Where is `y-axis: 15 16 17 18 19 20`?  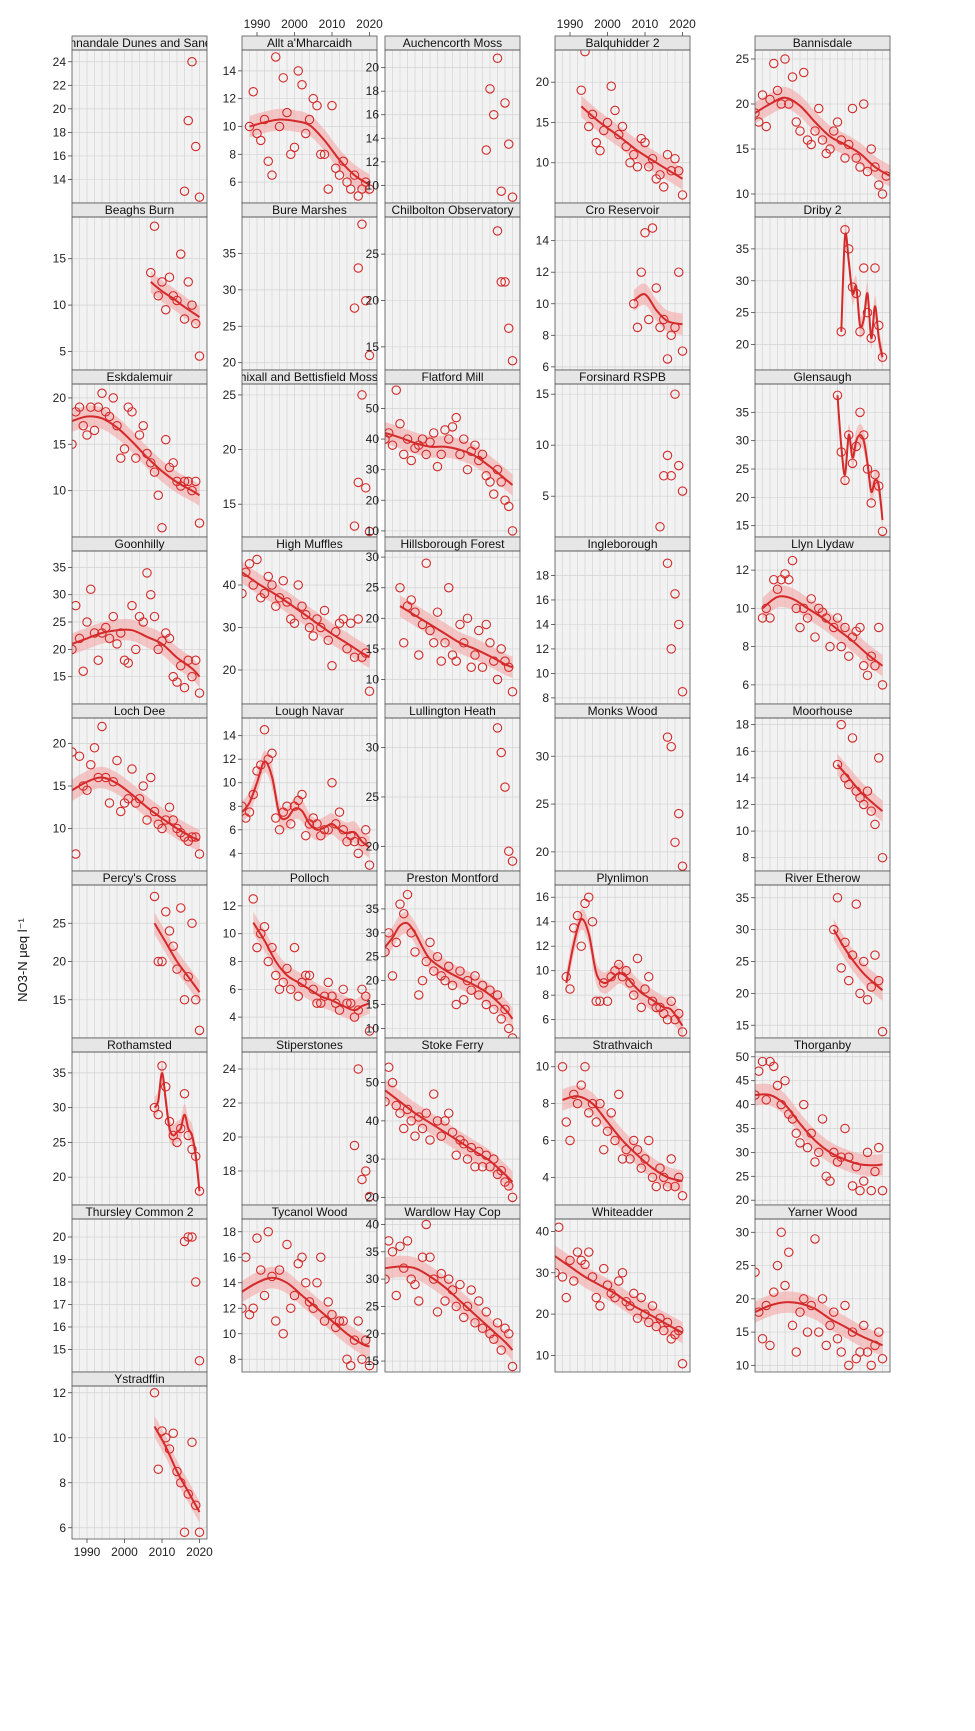
y-axis: 15 16 17 18 19 20 is located at coordinates (62, 1293).